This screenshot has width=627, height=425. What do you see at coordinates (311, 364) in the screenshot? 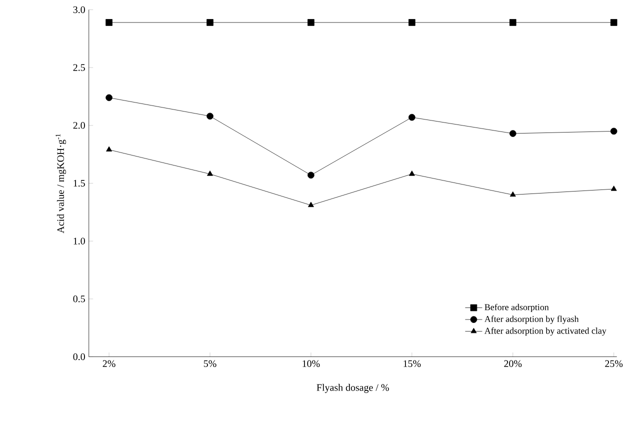
I see `x-tick-label: 10%` at bounding box center [311, 364].